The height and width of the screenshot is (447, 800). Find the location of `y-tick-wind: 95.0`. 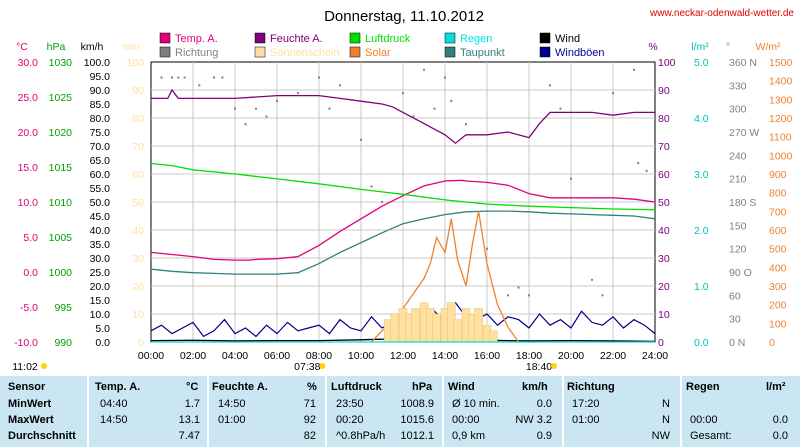

y-tick-wind: 95.0 is located at coordinates (100, 77).